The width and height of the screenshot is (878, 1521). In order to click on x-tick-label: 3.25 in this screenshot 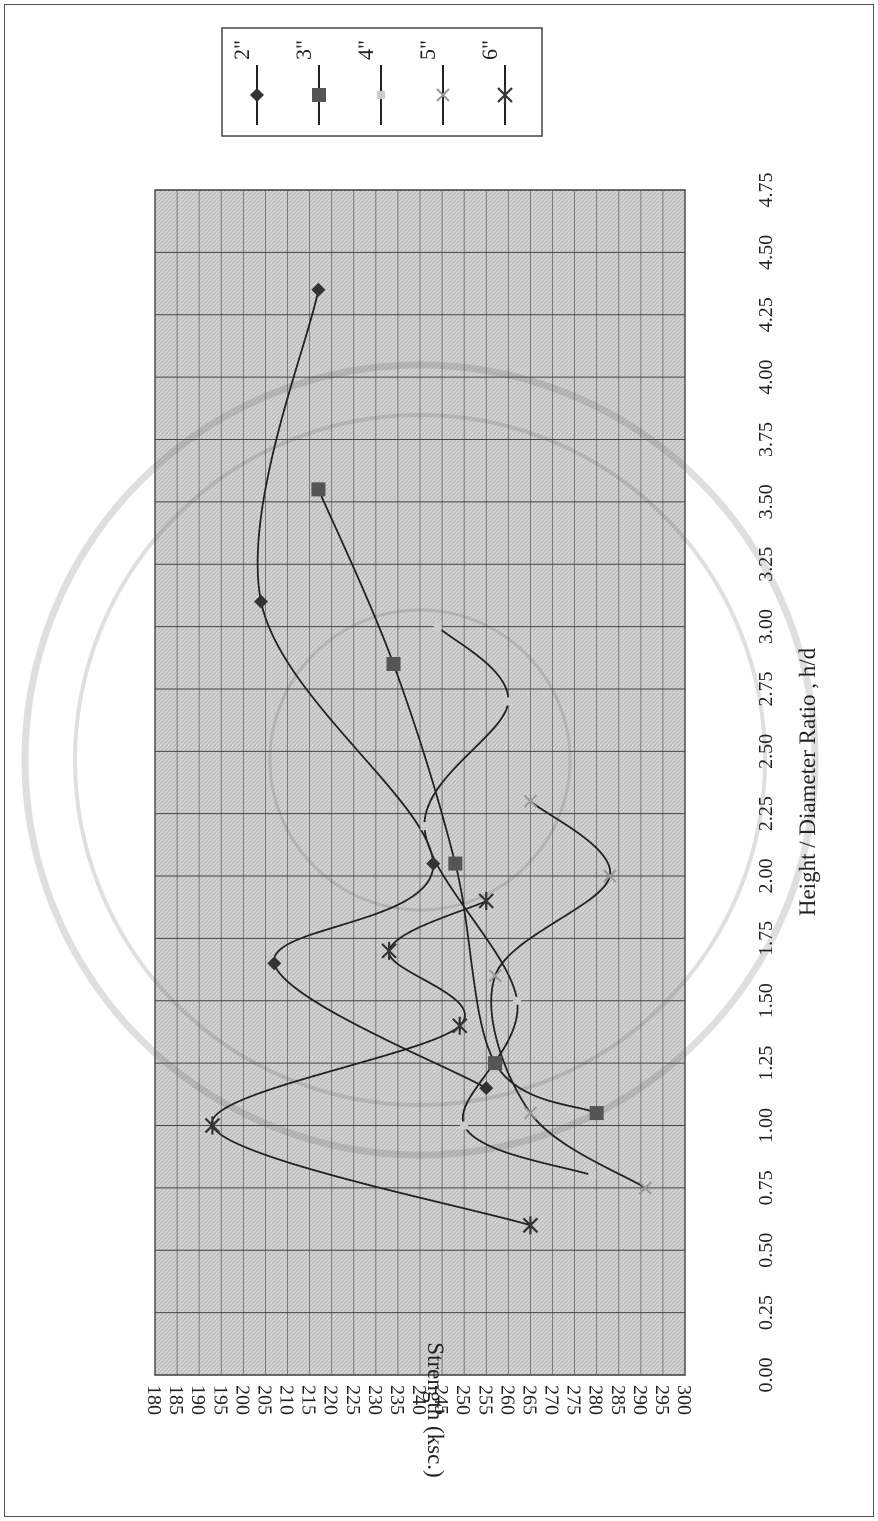, I will do `click(766, 564)`.